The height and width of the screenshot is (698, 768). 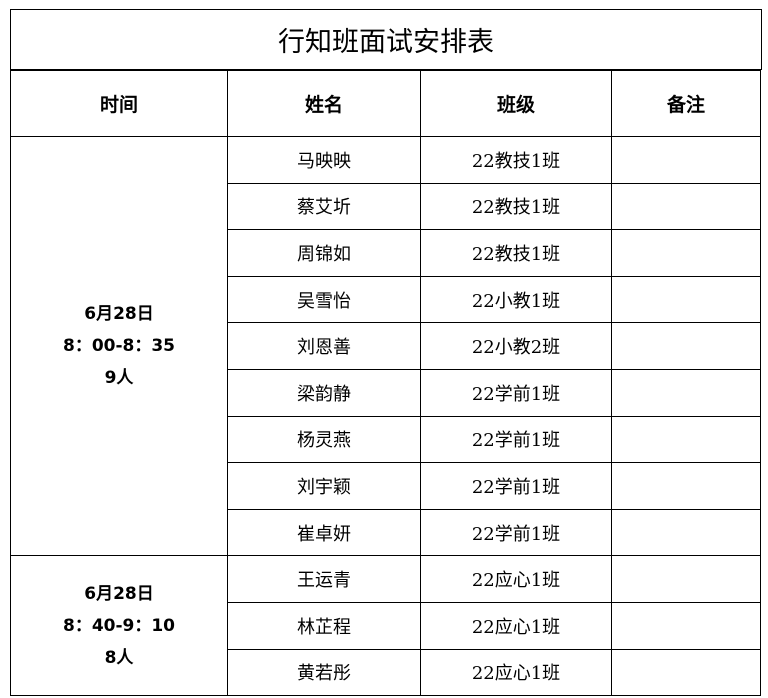 What do you see at coordinates (324, 299) in the screenshot?
I see `name-cell: 吴雪怡` at bounding box center [324, 299].